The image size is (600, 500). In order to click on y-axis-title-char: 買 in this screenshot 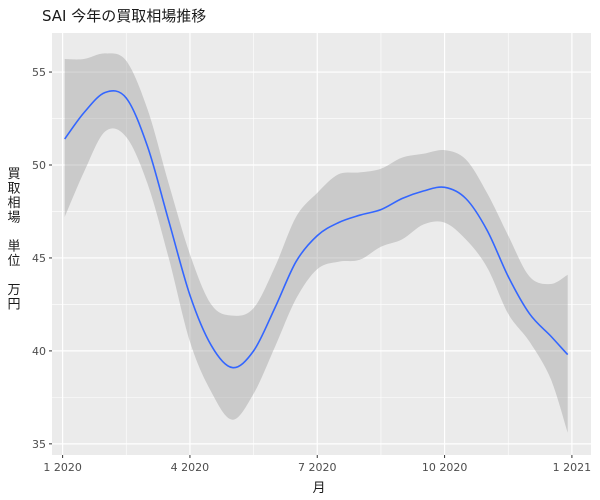, I will do `click(13, 174)`.